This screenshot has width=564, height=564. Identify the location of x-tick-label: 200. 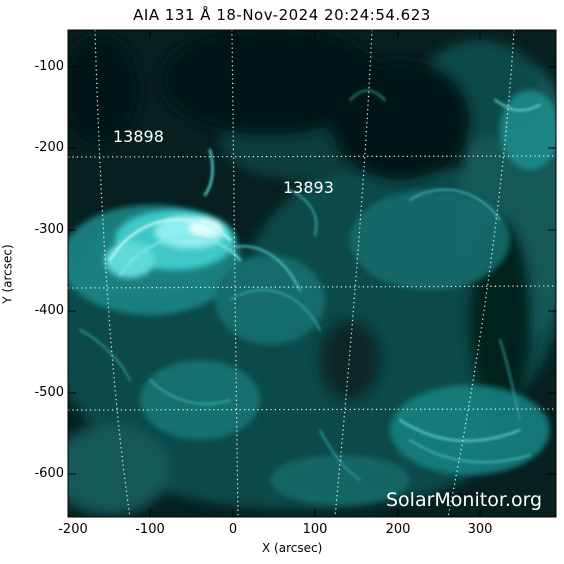
(398, 529).